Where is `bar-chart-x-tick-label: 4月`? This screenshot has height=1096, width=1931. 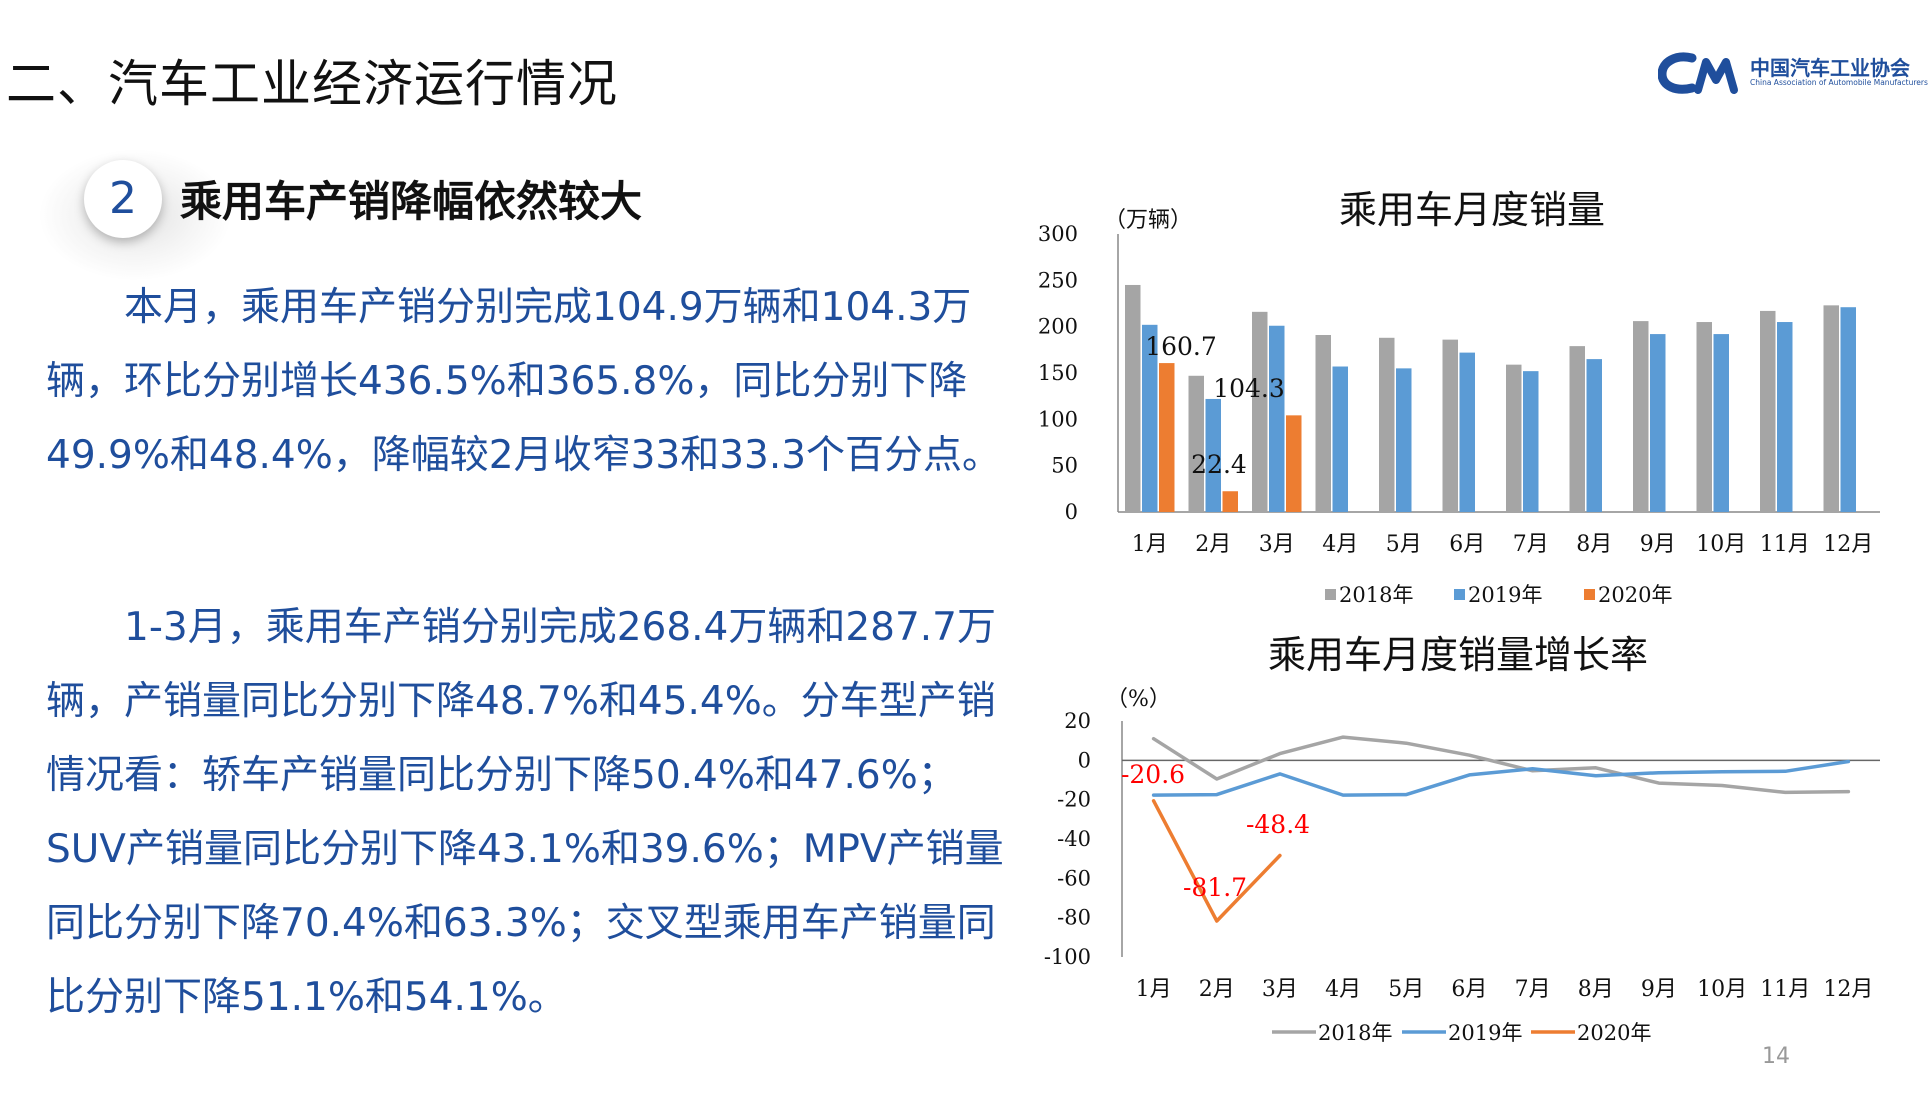 bar-chart-x-tick-label: 4月 is located at coordinates (1340, 544).